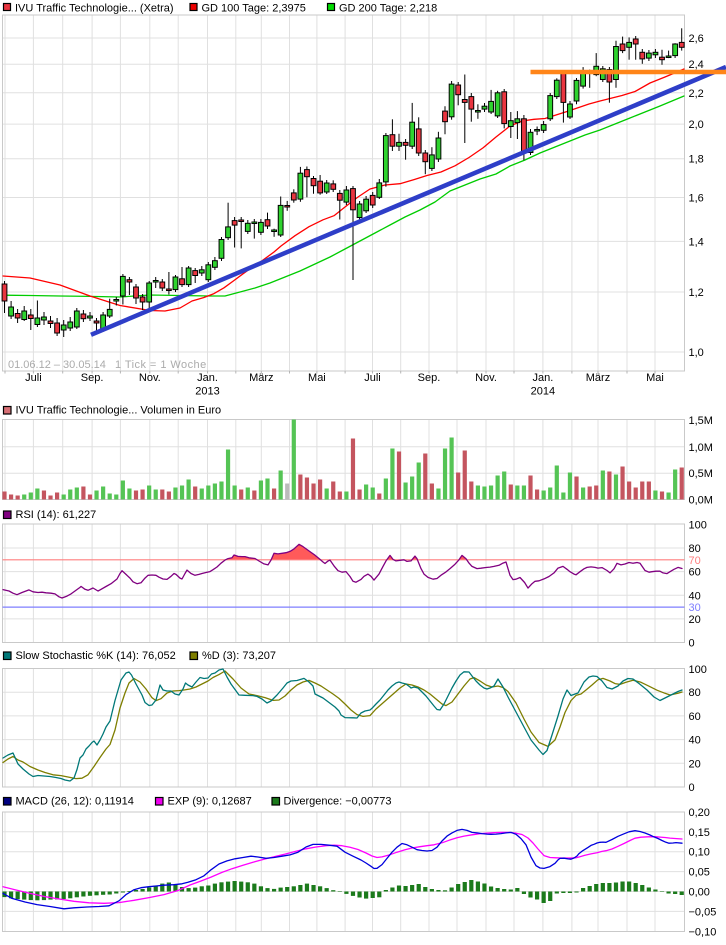 The height and width of the screenshot is (945, 726). Describe the element at coordinates (696, 199) in the screenshot. I see `svg-text: 1,6` at that location.